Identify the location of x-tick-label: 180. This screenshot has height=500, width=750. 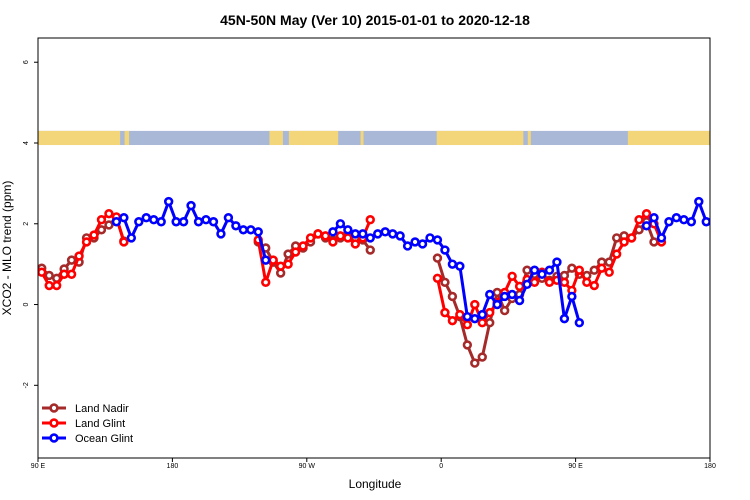
(710, 466).